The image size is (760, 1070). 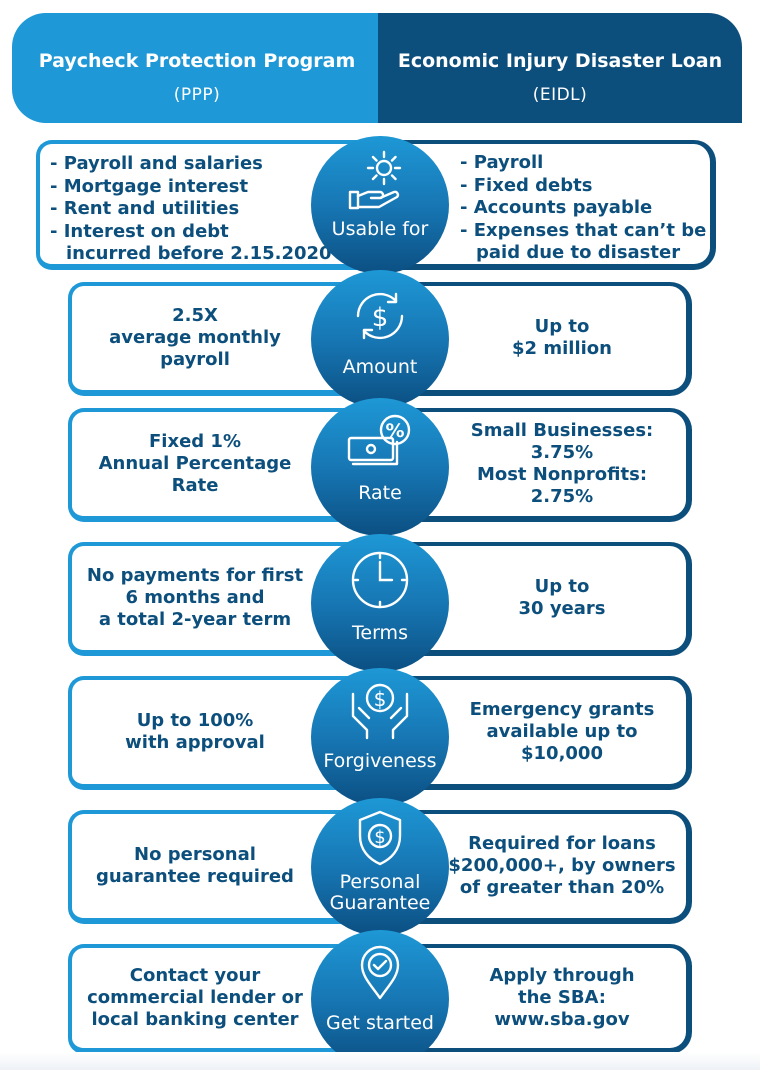 I want to click on eidl-header: Economic Injury Disaster Loan (EIDL), so click(x=560, y=68).